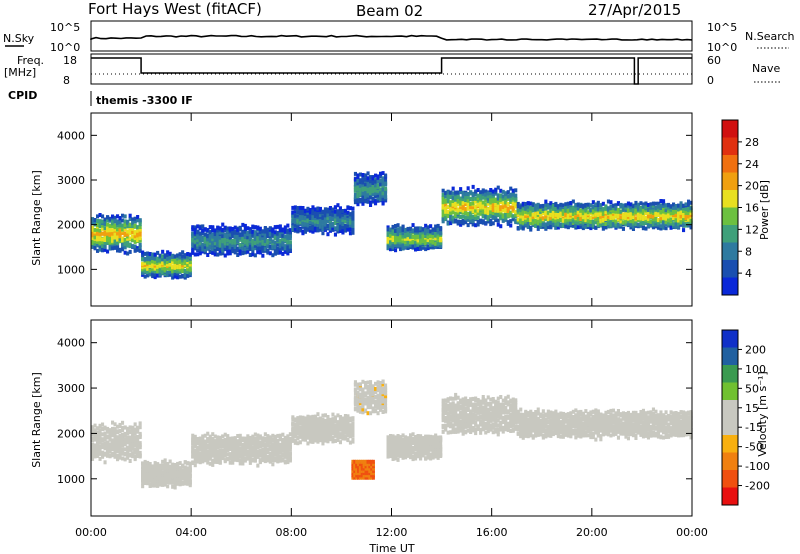 The width and height of the screenshot is (800, 554). What do you see at coordinates (30, 60) in the screenshot?
I see `freq-label: Freq.` at bounding box center [30, 60].